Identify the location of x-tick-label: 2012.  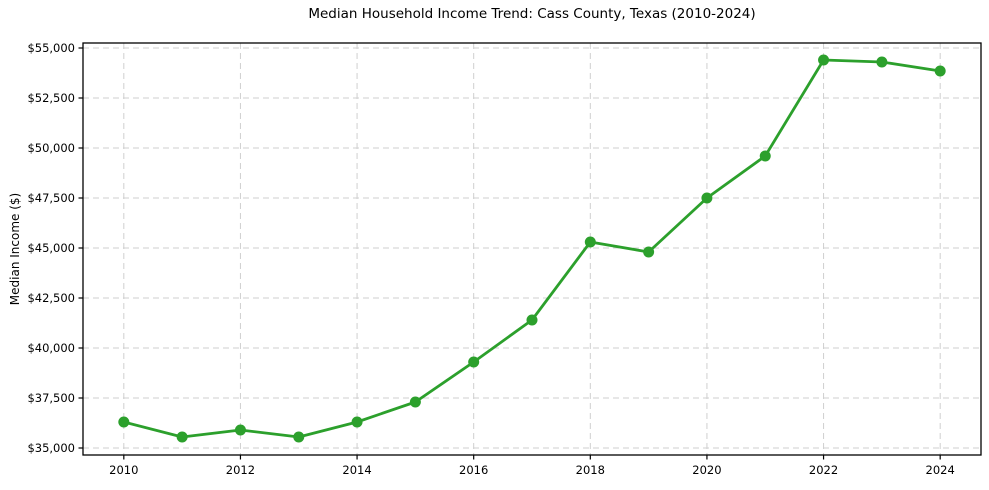
(240, 470).